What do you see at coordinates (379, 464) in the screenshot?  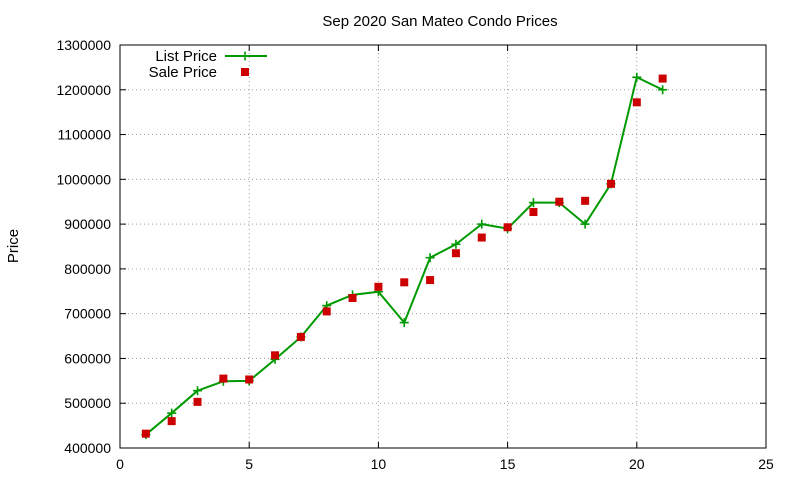 I see `x-tick-label: 10` at bounding box center [379, 464].